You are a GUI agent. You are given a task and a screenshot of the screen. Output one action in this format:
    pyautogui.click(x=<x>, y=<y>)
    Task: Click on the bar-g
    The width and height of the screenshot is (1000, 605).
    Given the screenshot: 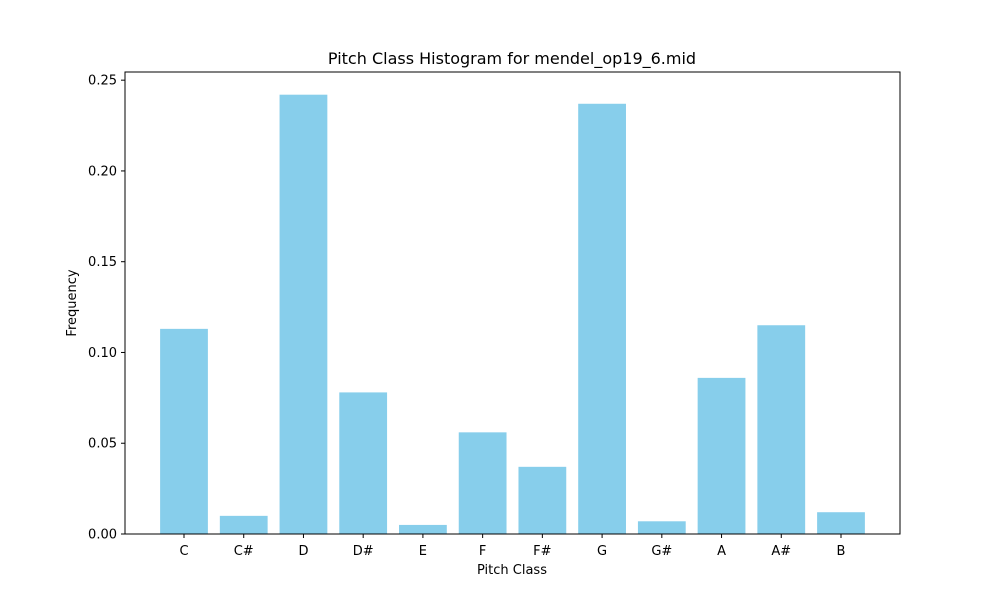 What is the action you would take?
    pyautogui.click(x=602, y=319)
    